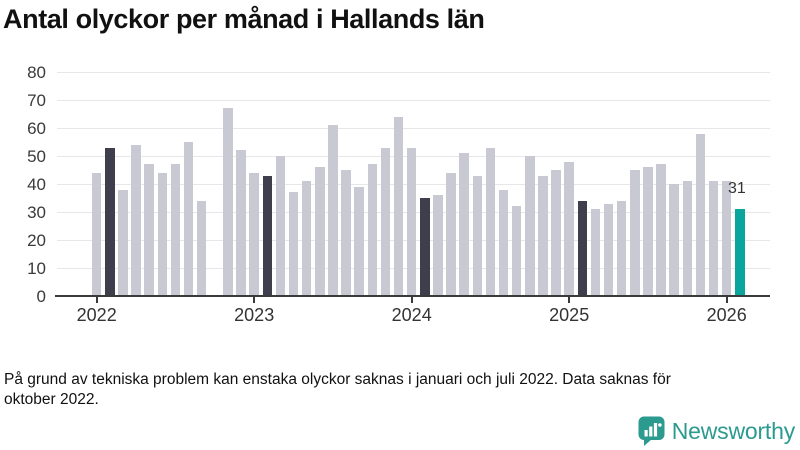  What do you see at coordinates (651, 431) in the screenshot?
I see `newsworthy-bubble-chart-icon` at bounding box center [651, 431].